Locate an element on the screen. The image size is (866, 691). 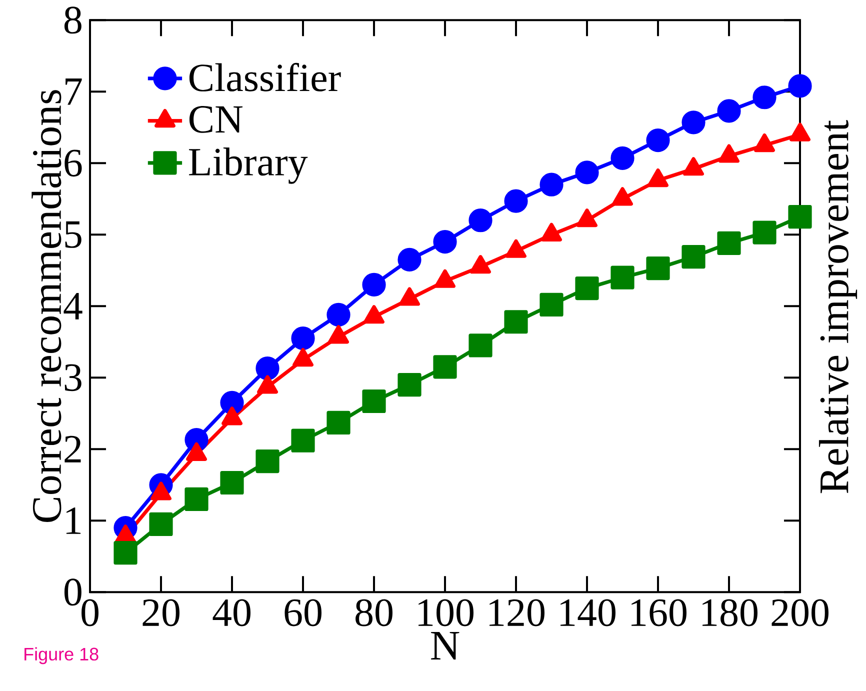
y-tick-label: 5 is located at coordinates (73, 234).